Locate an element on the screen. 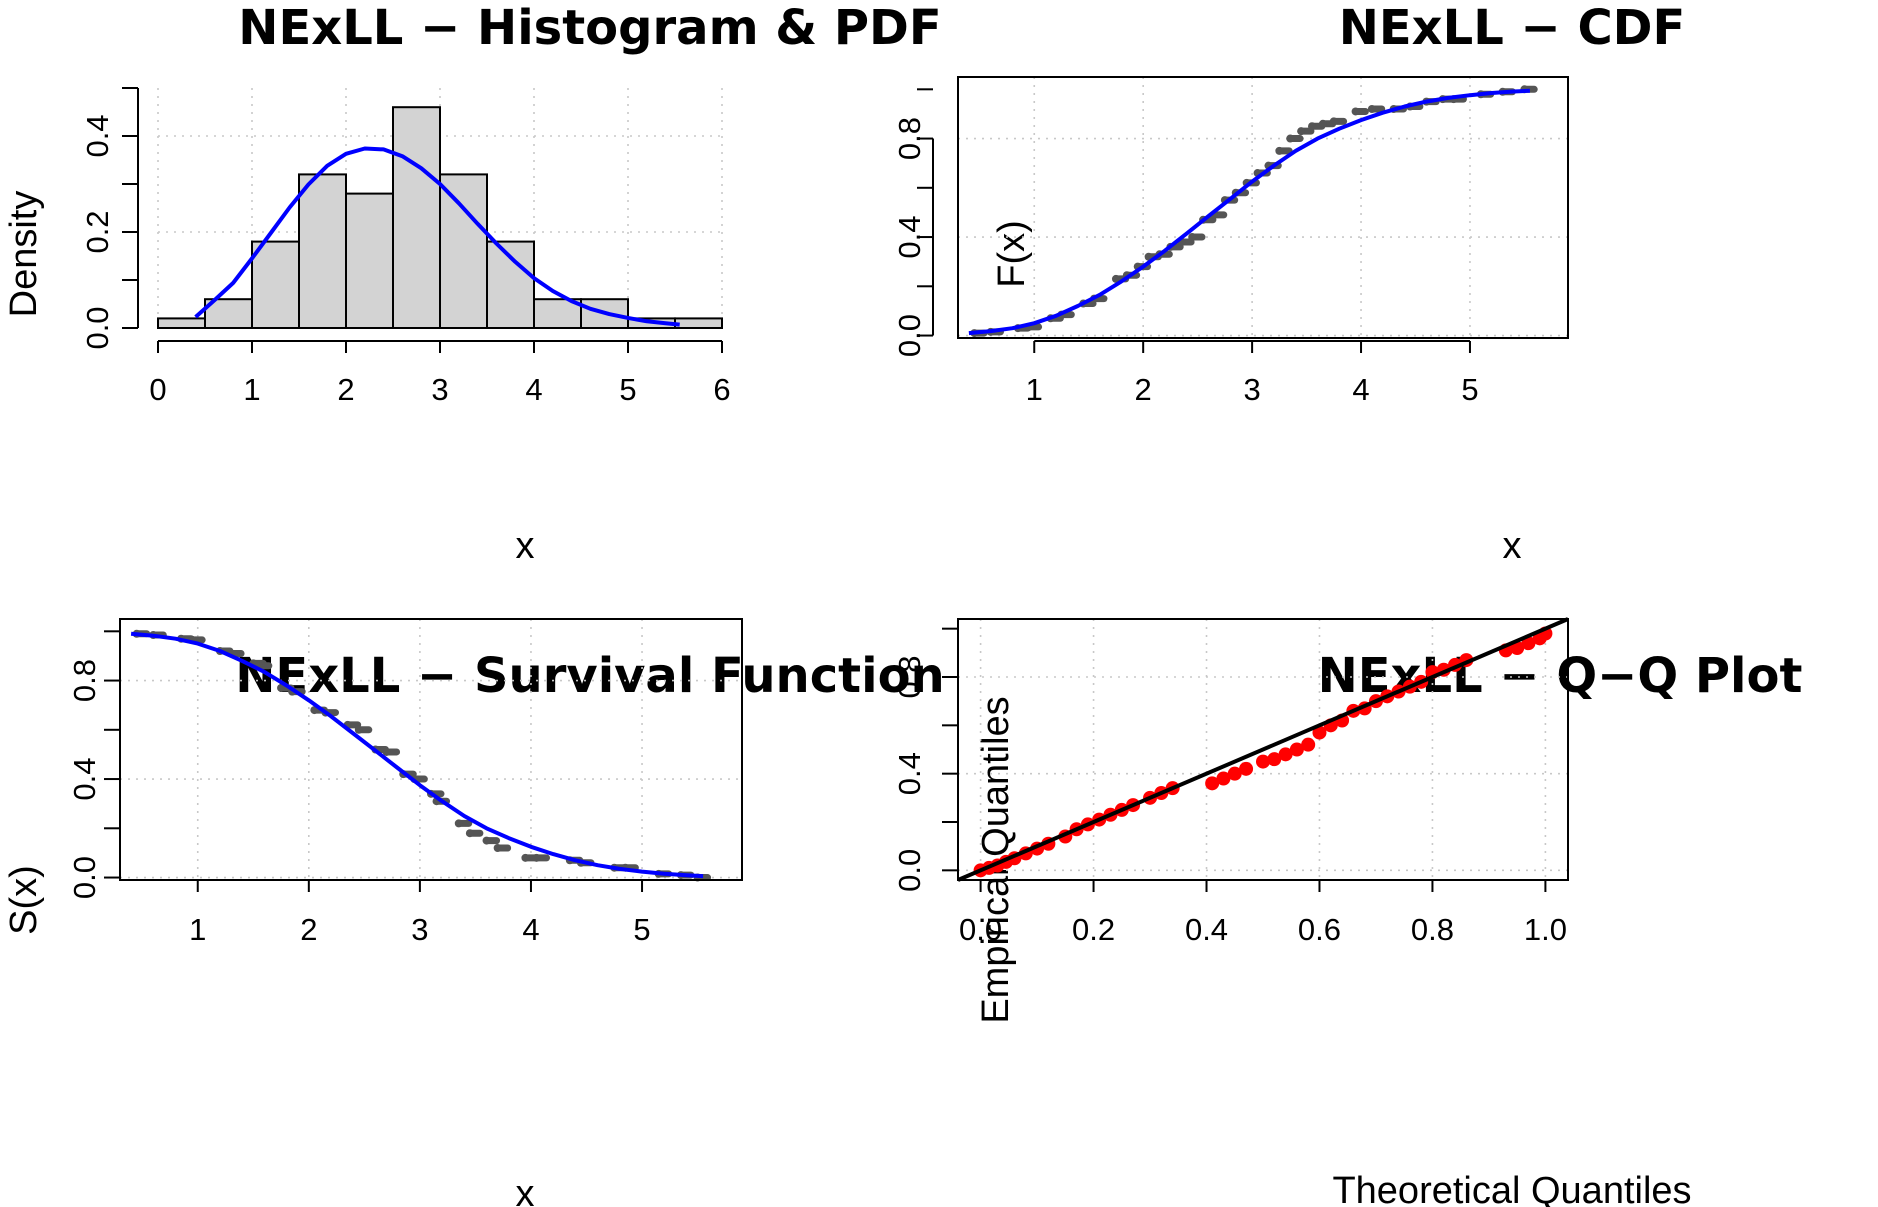  pdf-axes: 0 1 2 3 4 5 6 0.0 0.2 0.4 is located at coordinates (405, 247).